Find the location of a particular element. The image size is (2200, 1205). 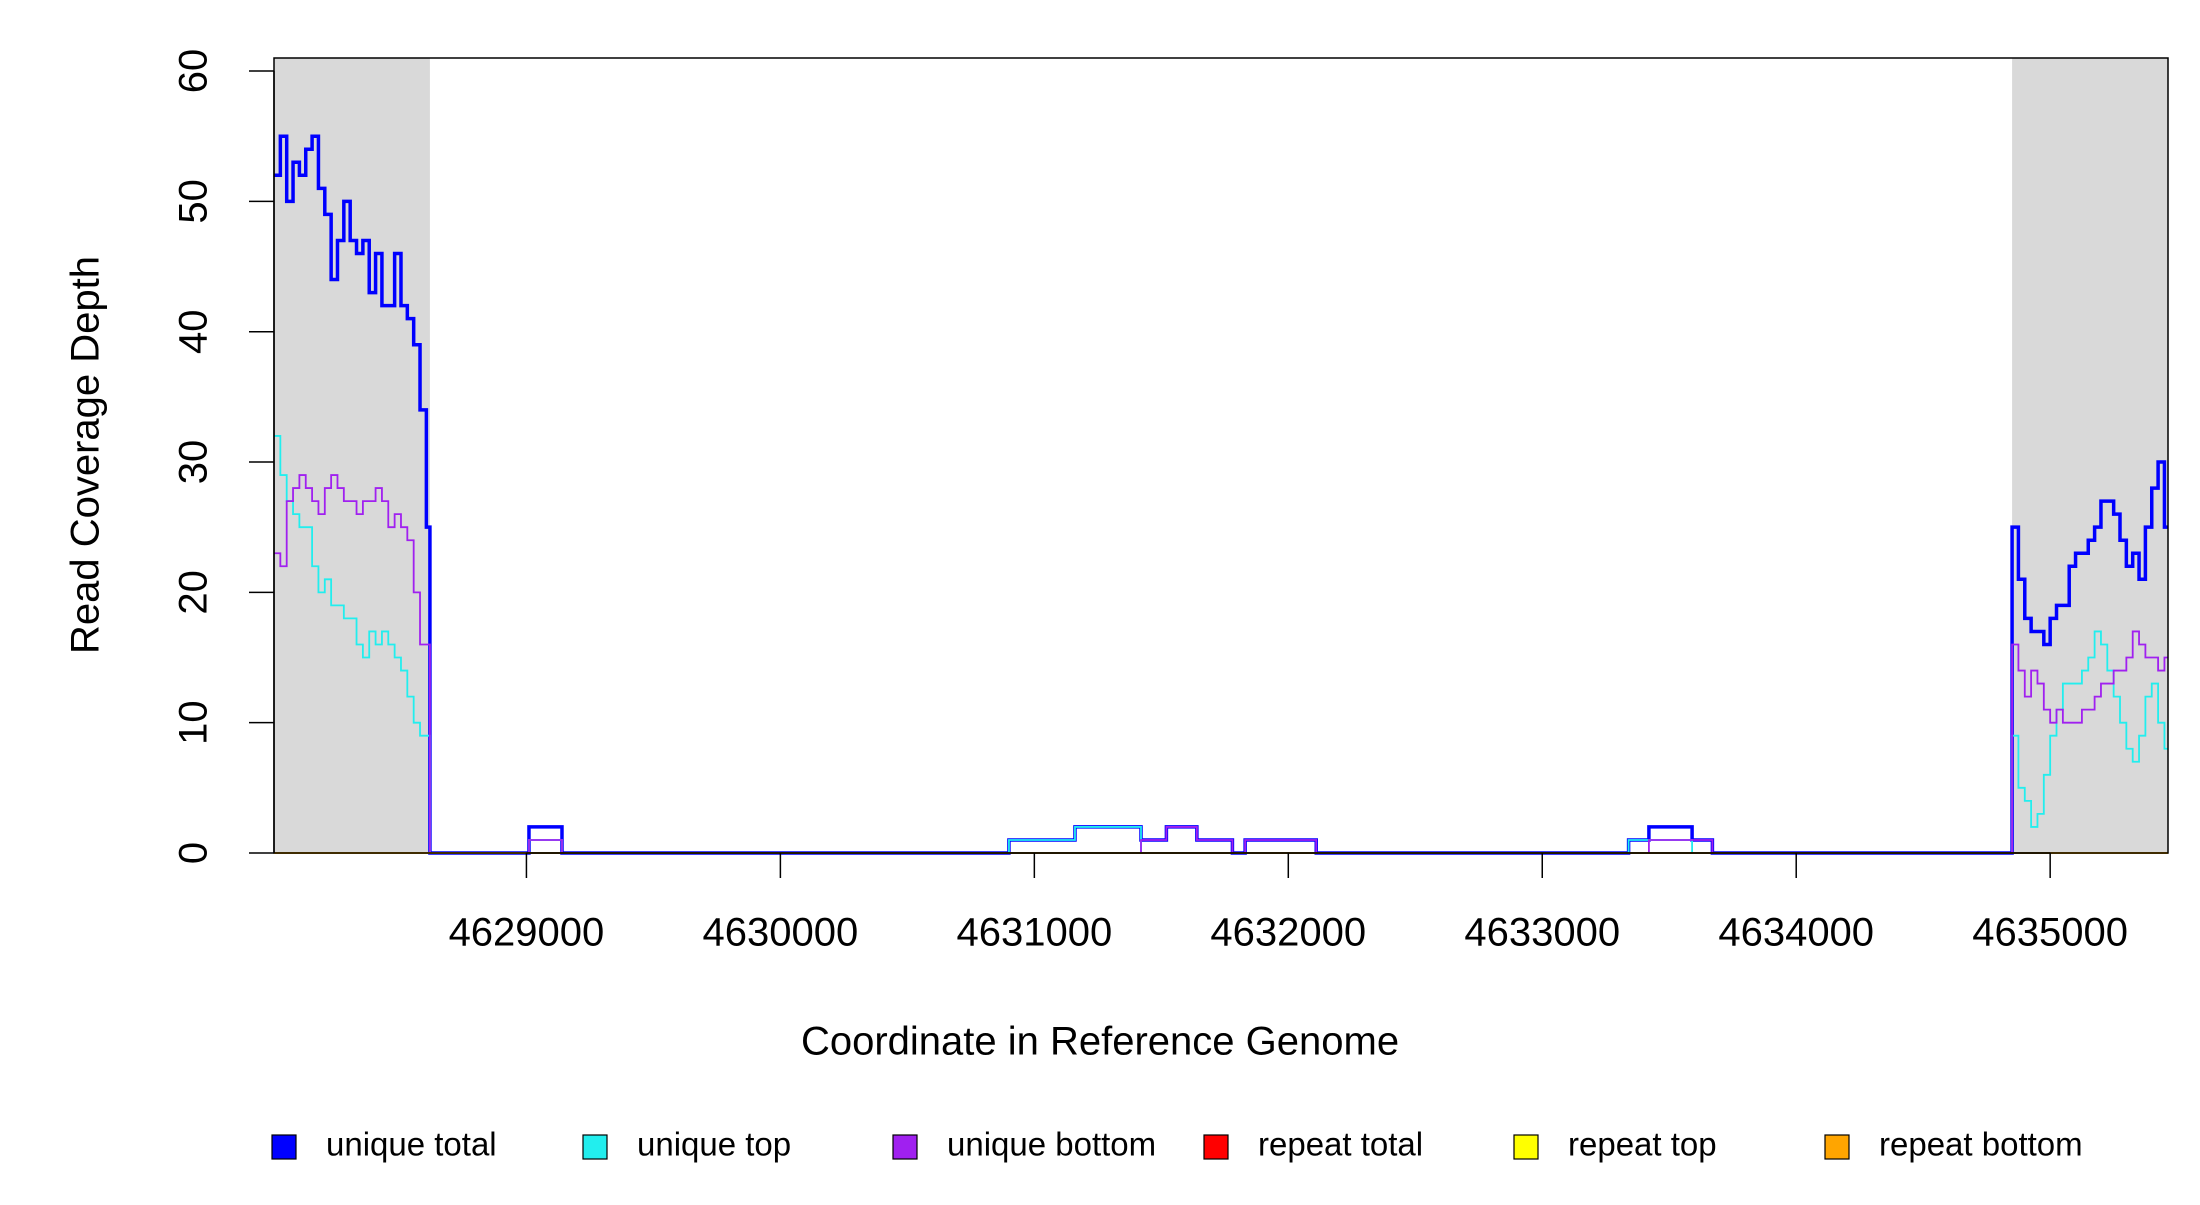

legend-label: repeat top is located at coordinates (1642, 1144).